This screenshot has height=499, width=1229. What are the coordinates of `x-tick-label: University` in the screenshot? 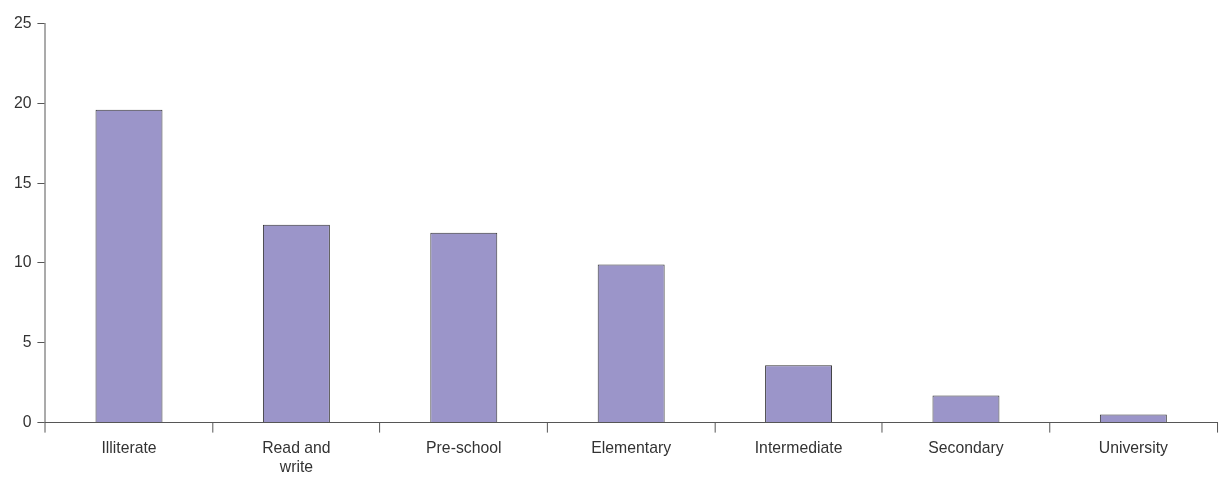 It's located at (1133, 447).